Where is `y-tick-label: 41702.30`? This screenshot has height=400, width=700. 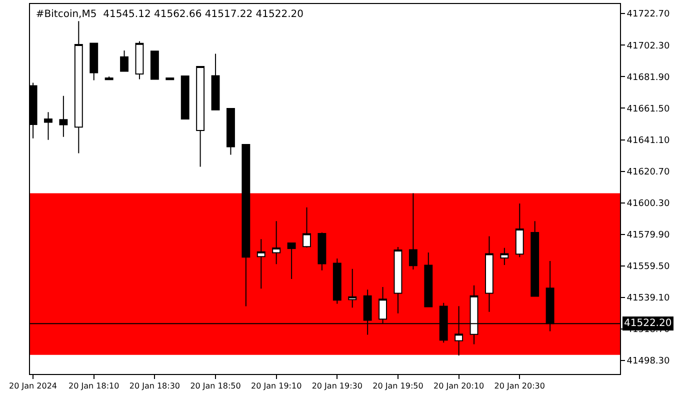
y-tick-label: 41702.30 is located at coordinates (648, 46).